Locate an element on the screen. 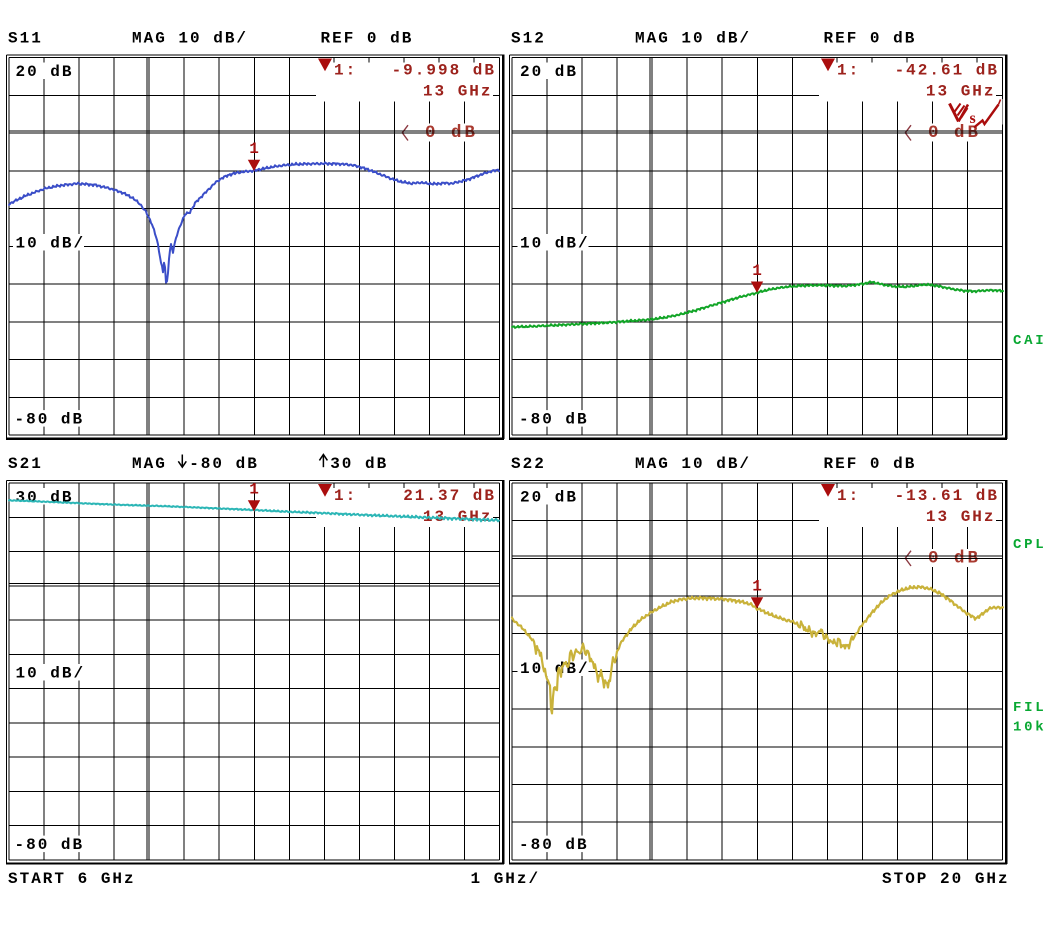 Image resolution: width=1058 pixels, height=937 pixels. svg-text: s is located at coordinates (973, 118).